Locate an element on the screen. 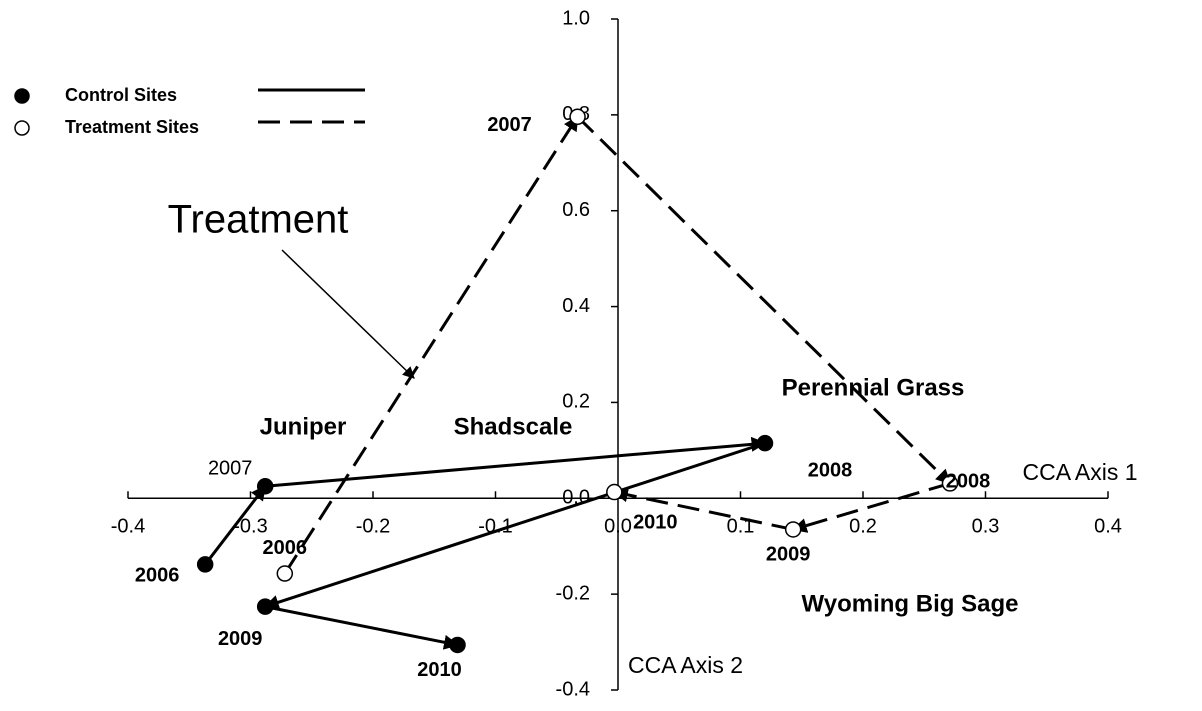 The height and width of the screenshot is (711, 1202). y-tick-label: -0.4 is located at coordinates (573, 689).